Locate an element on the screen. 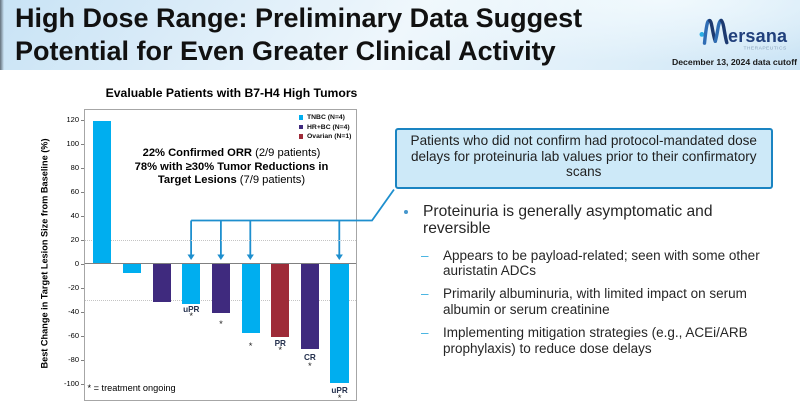 The image size is (800, 407). svg-text: THERAPEUTICS is located at coordinates (765, 49).